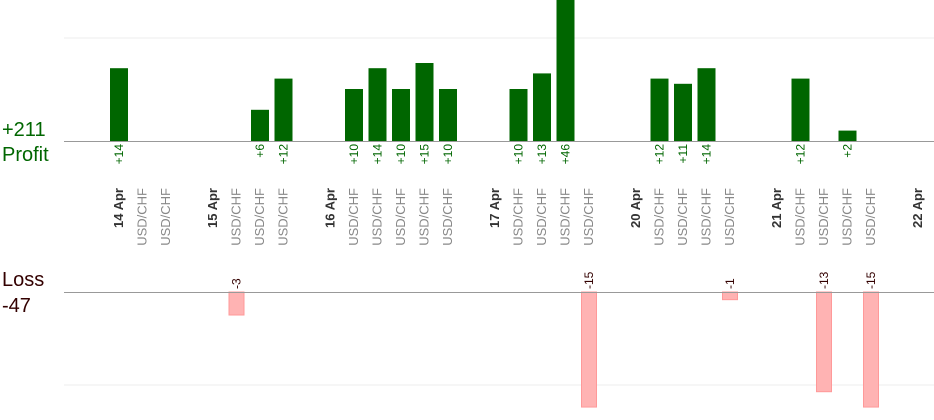 Image resolution: width=934 pixels, height=420 pixels. I want to click on profit-value-label: +6, so click(260, 151).